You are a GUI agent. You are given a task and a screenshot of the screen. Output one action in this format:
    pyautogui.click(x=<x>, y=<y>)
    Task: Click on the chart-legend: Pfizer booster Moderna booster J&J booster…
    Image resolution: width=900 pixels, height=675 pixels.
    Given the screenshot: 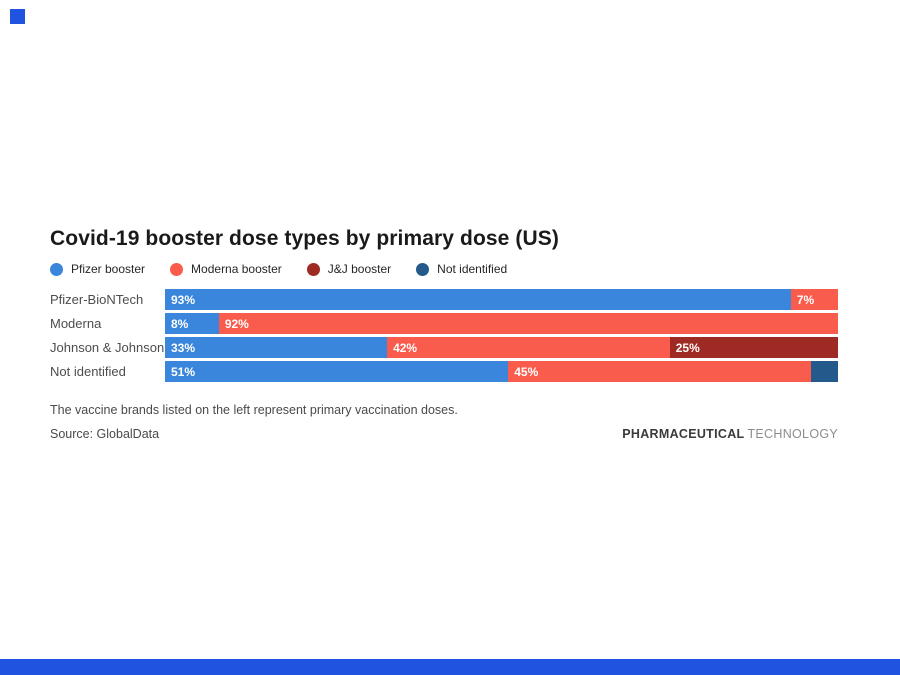 What is the action you would take?
    pyautogui.click(x=444, y=269)
    